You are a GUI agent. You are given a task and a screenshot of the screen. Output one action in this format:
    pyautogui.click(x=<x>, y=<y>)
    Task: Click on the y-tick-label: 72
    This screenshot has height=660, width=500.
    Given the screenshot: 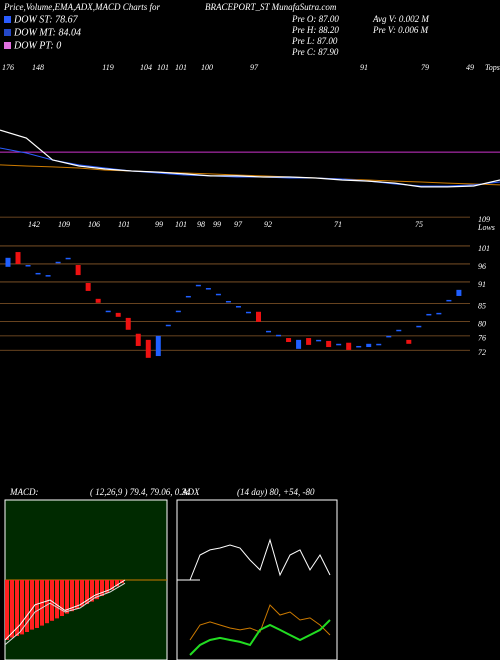 What is the action you would take?
    pyautogui.click(x=482, y=352)
    